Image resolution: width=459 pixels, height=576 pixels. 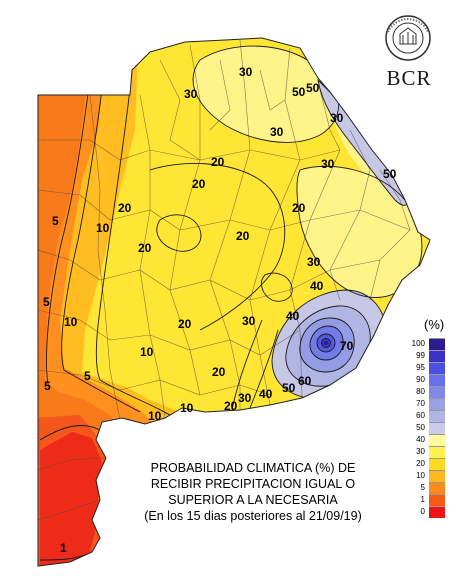 What do you see at coordinates (63, 548) in the screenshot?
I see `contour-label: 1` at bounding box center [63, 548].